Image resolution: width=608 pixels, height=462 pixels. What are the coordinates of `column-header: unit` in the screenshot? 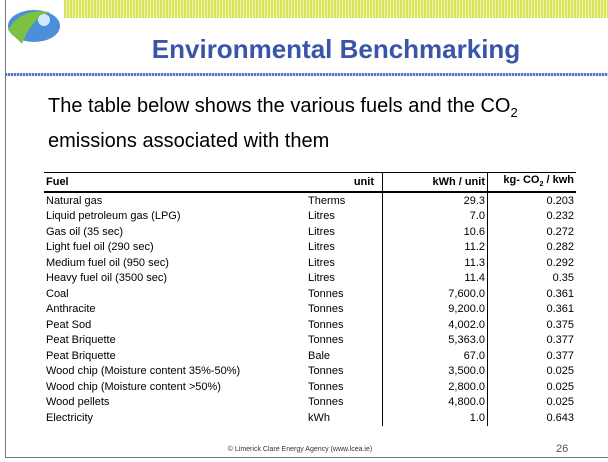 It's located at (341, 183).